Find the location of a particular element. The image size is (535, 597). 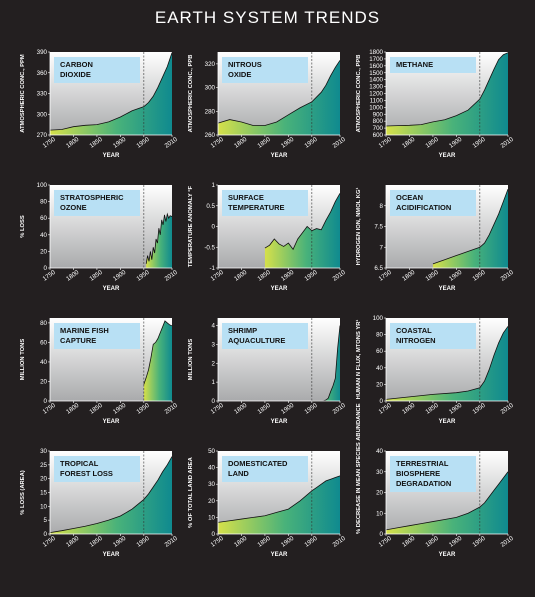

y-tick-label: 3 is located at coordinates (214, 344).